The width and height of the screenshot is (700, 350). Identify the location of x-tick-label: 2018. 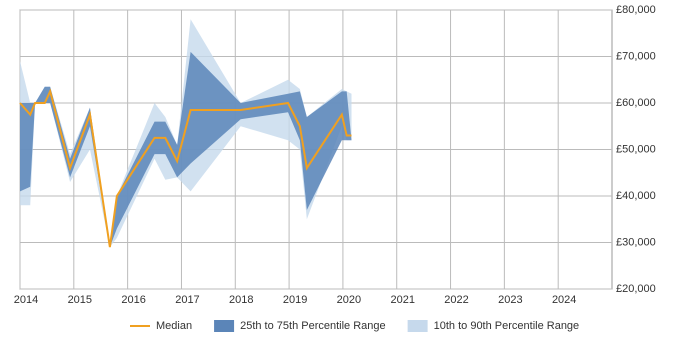
(241, 300).